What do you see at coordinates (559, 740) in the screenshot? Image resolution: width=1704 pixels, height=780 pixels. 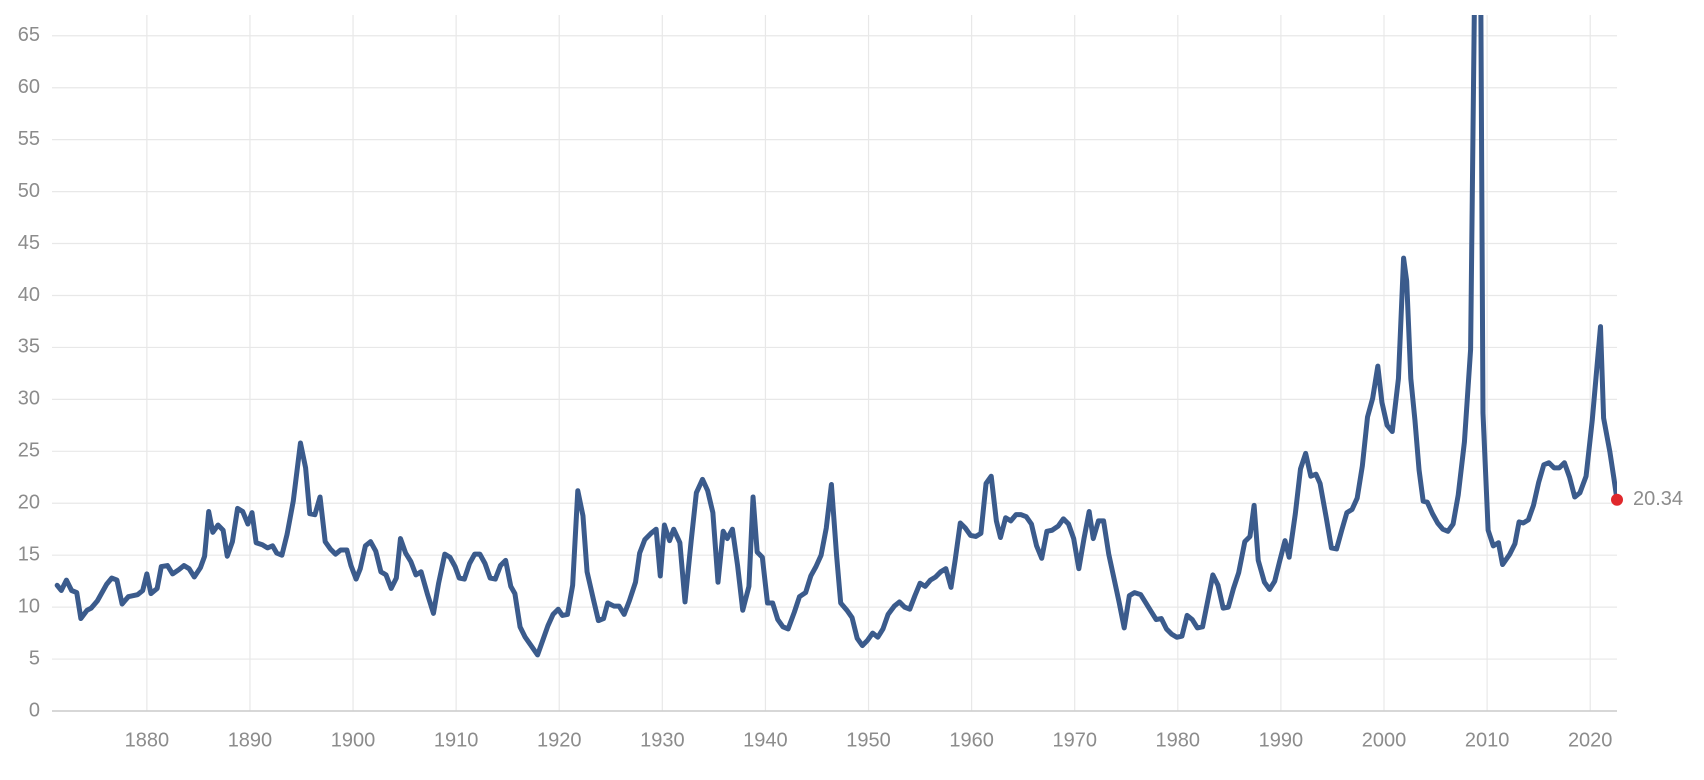 I see `x-tick-label: 1920` at bounding box center [559, 740].